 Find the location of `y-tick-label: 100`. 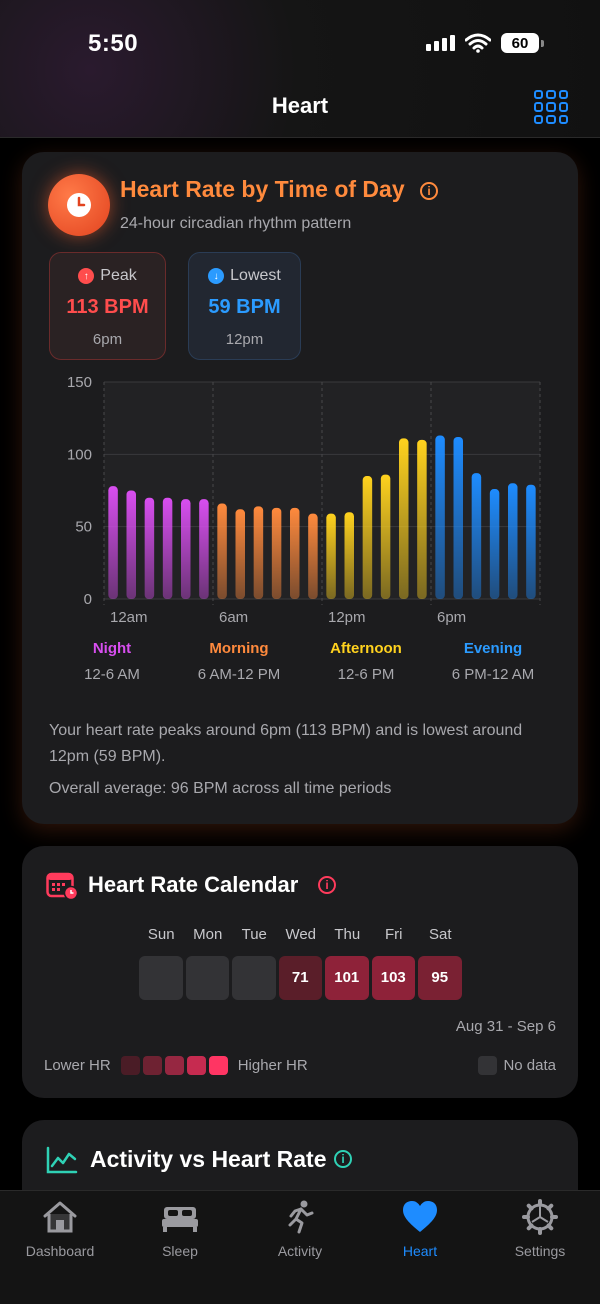

y-tick-label: 100 is located at coordinates (79, 454).